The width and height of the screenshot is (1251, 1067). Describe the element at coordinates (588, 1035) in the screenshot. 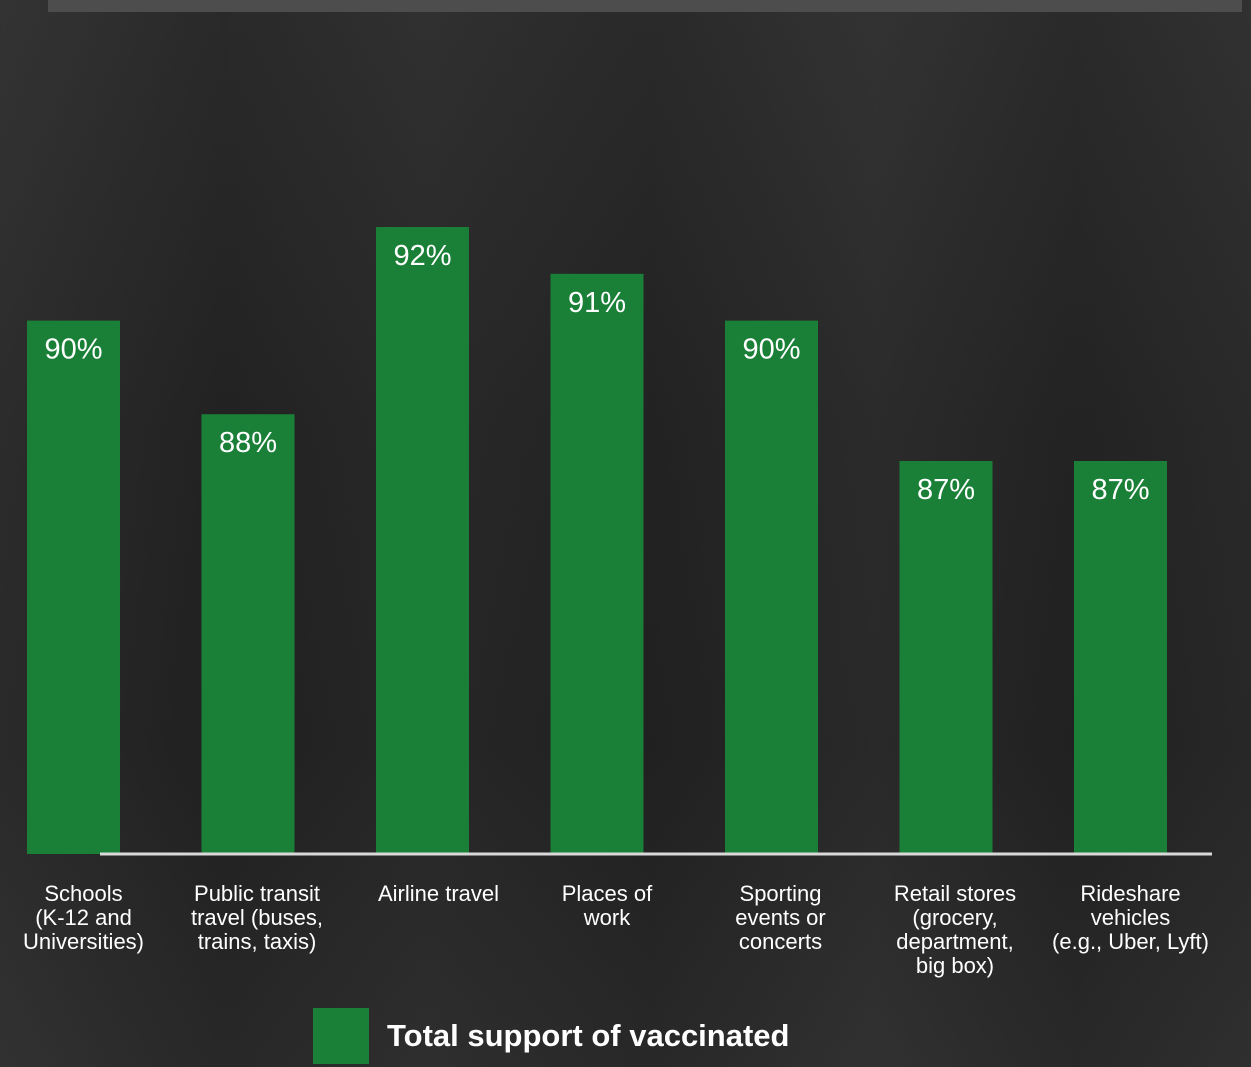

I see `legend-label: Total support of vaccinated` at that location.